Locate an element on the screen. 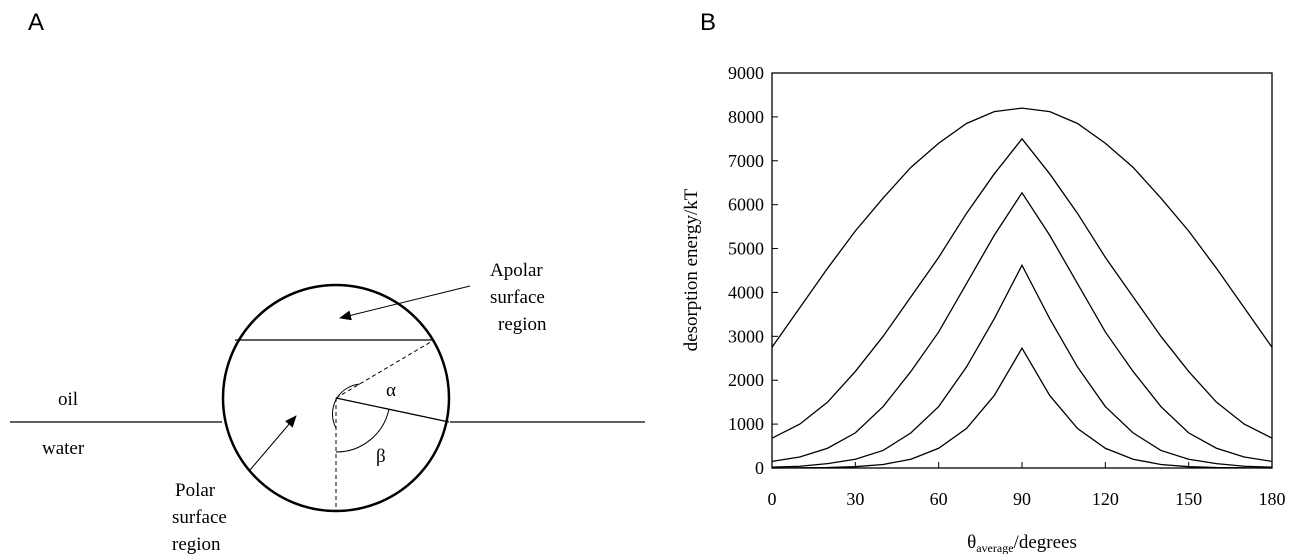 This screenshot has height=554, width=1304. x-tick-label: 60 is located at coordinates (939, 499).